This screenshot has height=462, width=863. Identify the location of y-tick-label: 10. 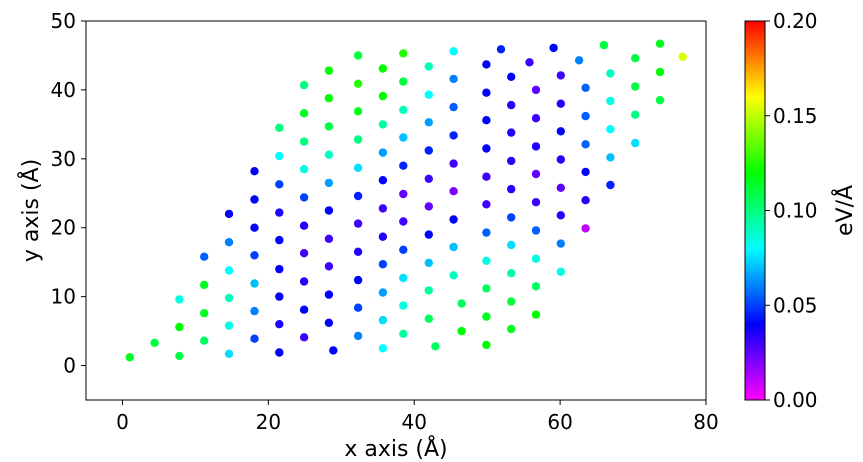
(63, 297).